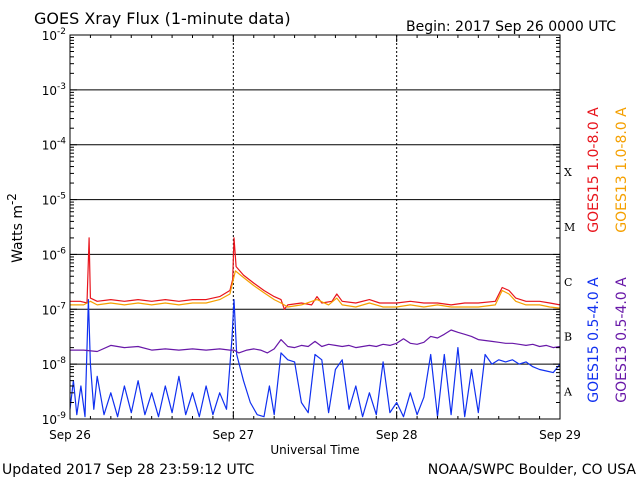  I want to click on y-tick-label: 10⁻⁶, so click(54, 254).